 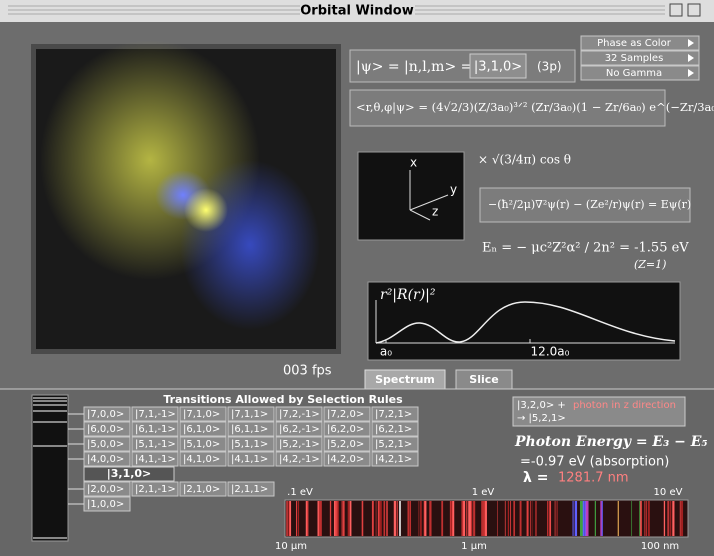 What do you see at coordinates (414, 67) in the screenshot?
I see `state-label: |ψ> = |n,l,m> =` at bounding box center [414, 67].